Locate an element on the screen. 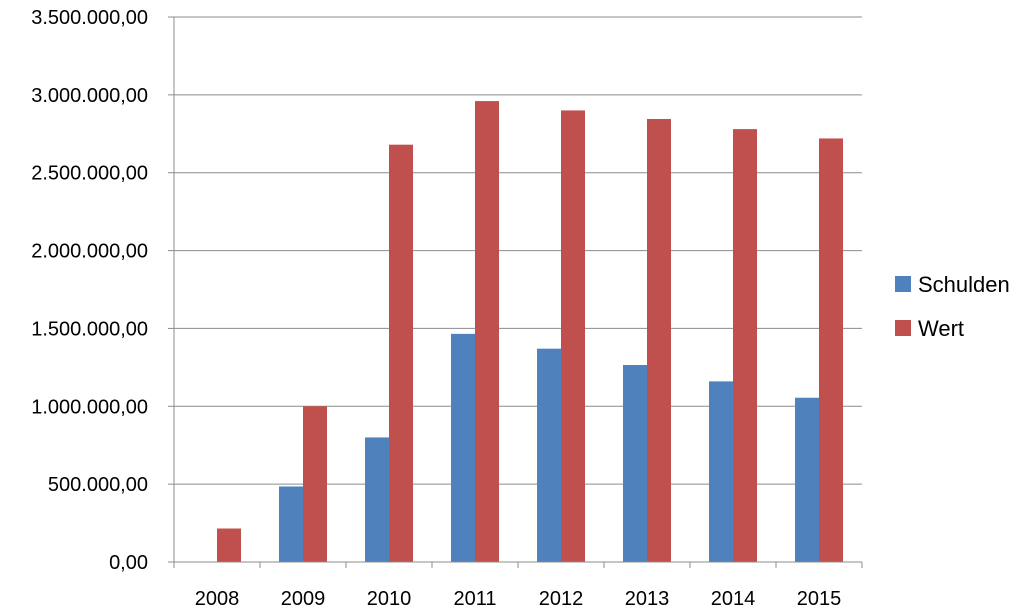 This screenshot has width=1024, height=615. y-tick-label: 1.500.000,00 is located at coordinates (89, 329).